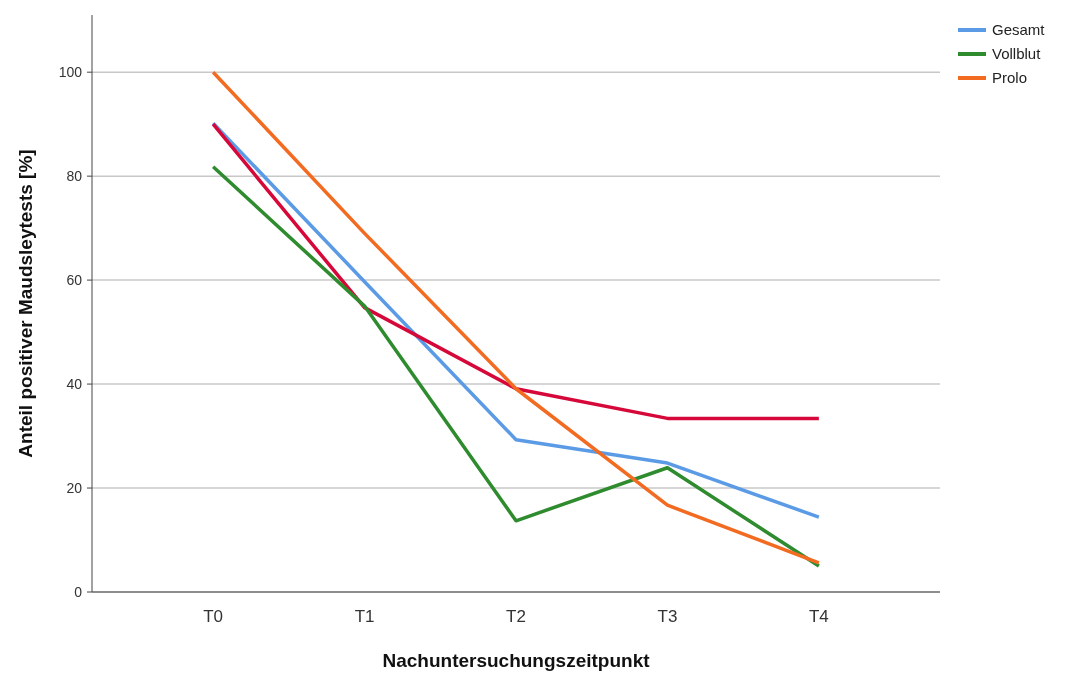  Describe the element at coordinates (74, 487) in the screenshot. I see `y-tick-label: 20` at that location.